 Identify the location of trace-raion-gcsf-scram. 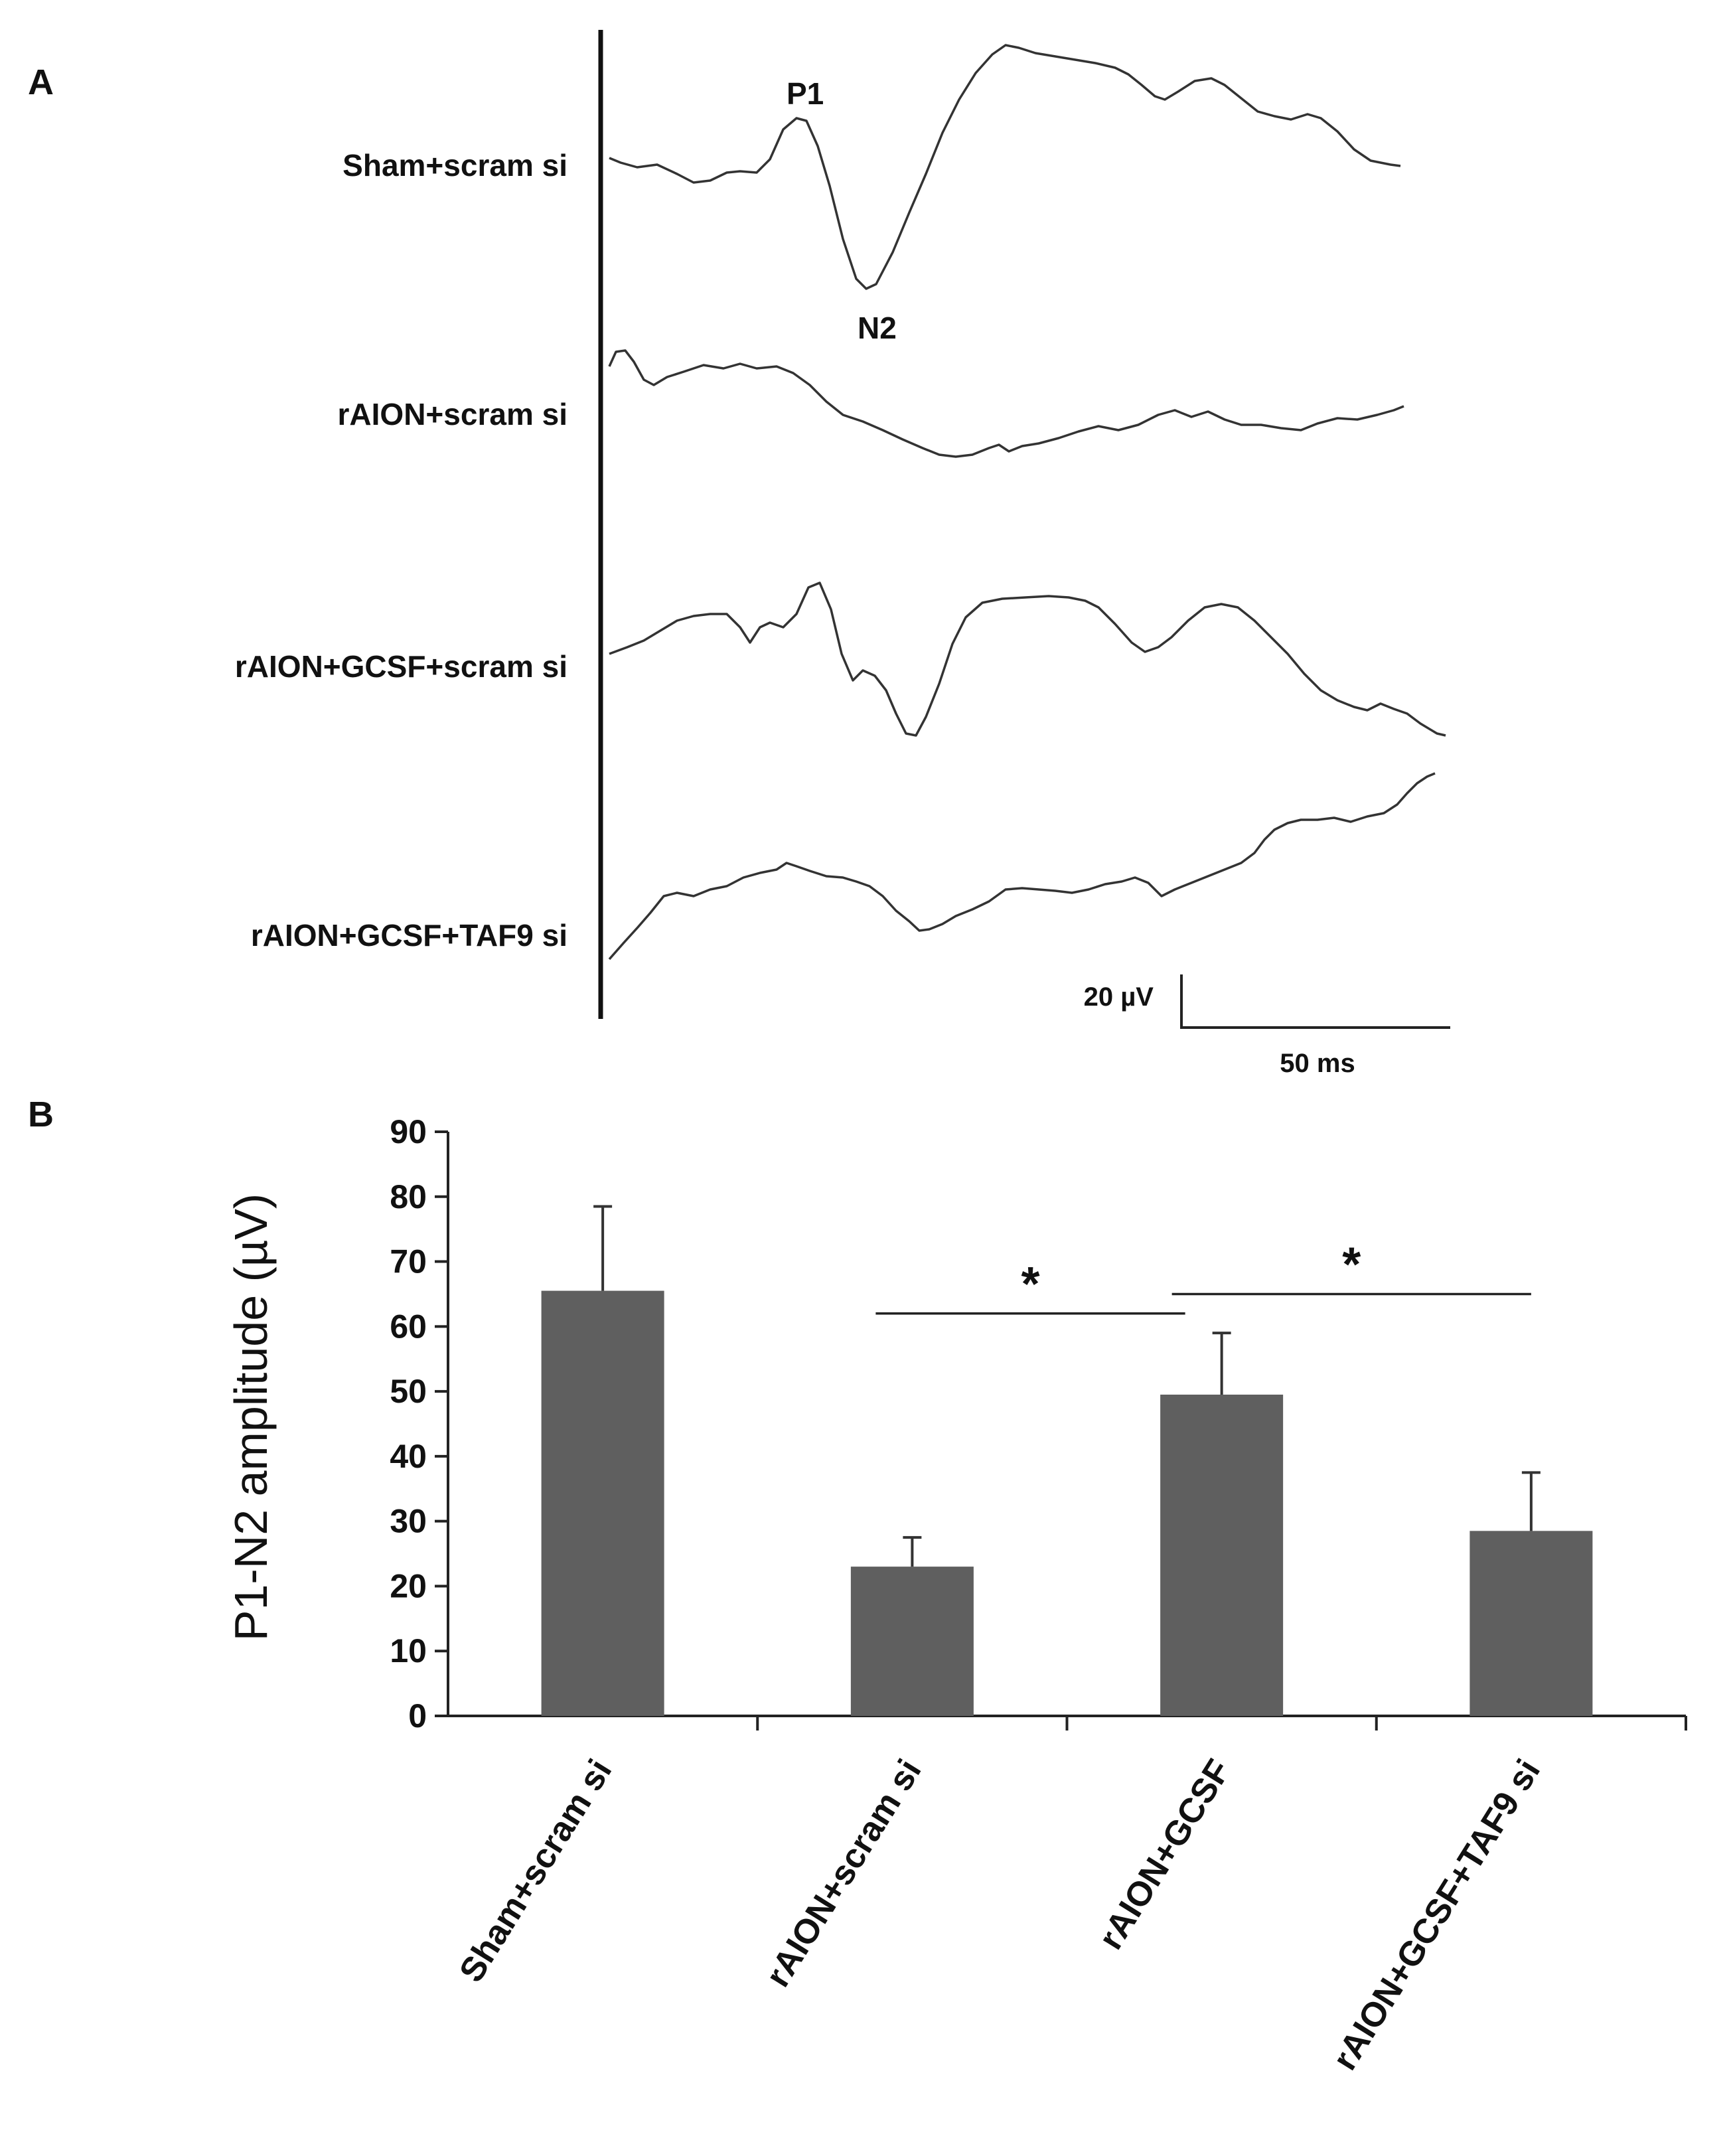
(1027, 659).